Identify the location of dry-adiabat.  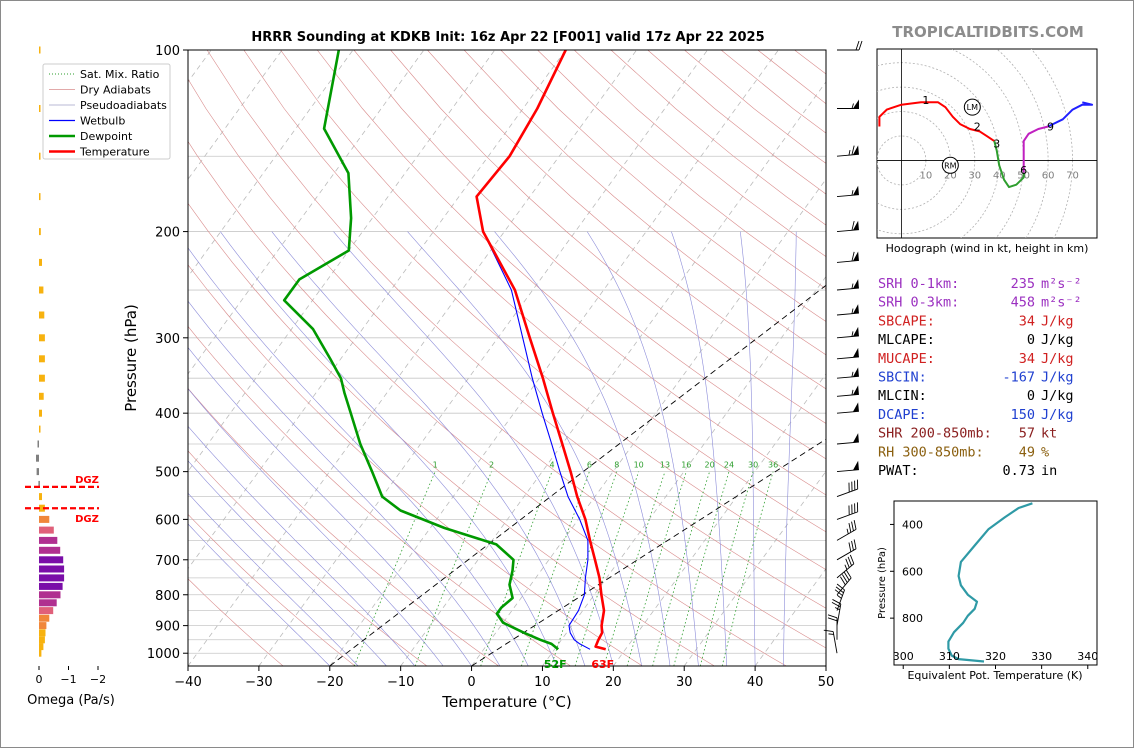
(272, 589).